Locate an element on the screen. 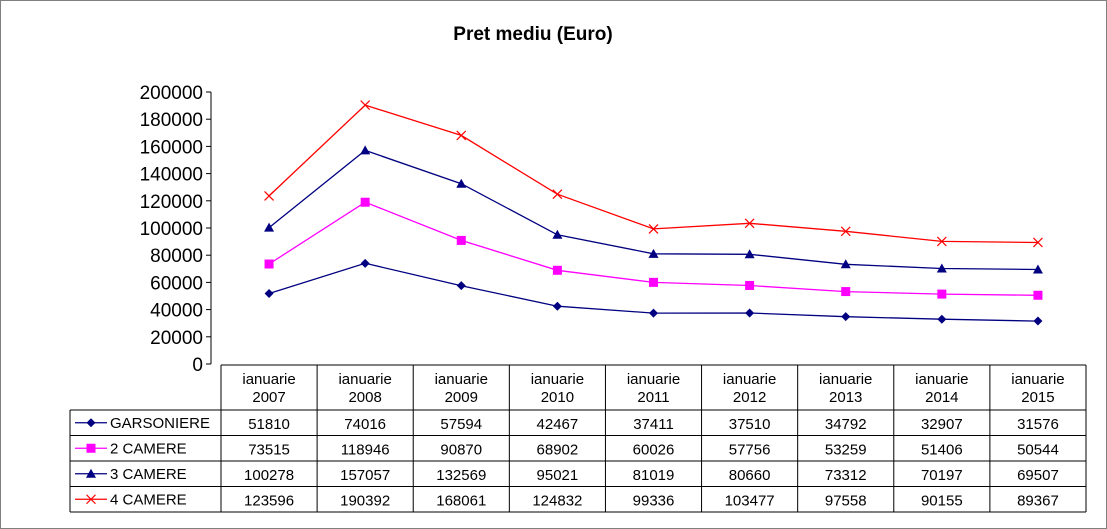 This screenshot has height=529, width=1107. data-table-value: 97558 is located at coordinates (846, 500).